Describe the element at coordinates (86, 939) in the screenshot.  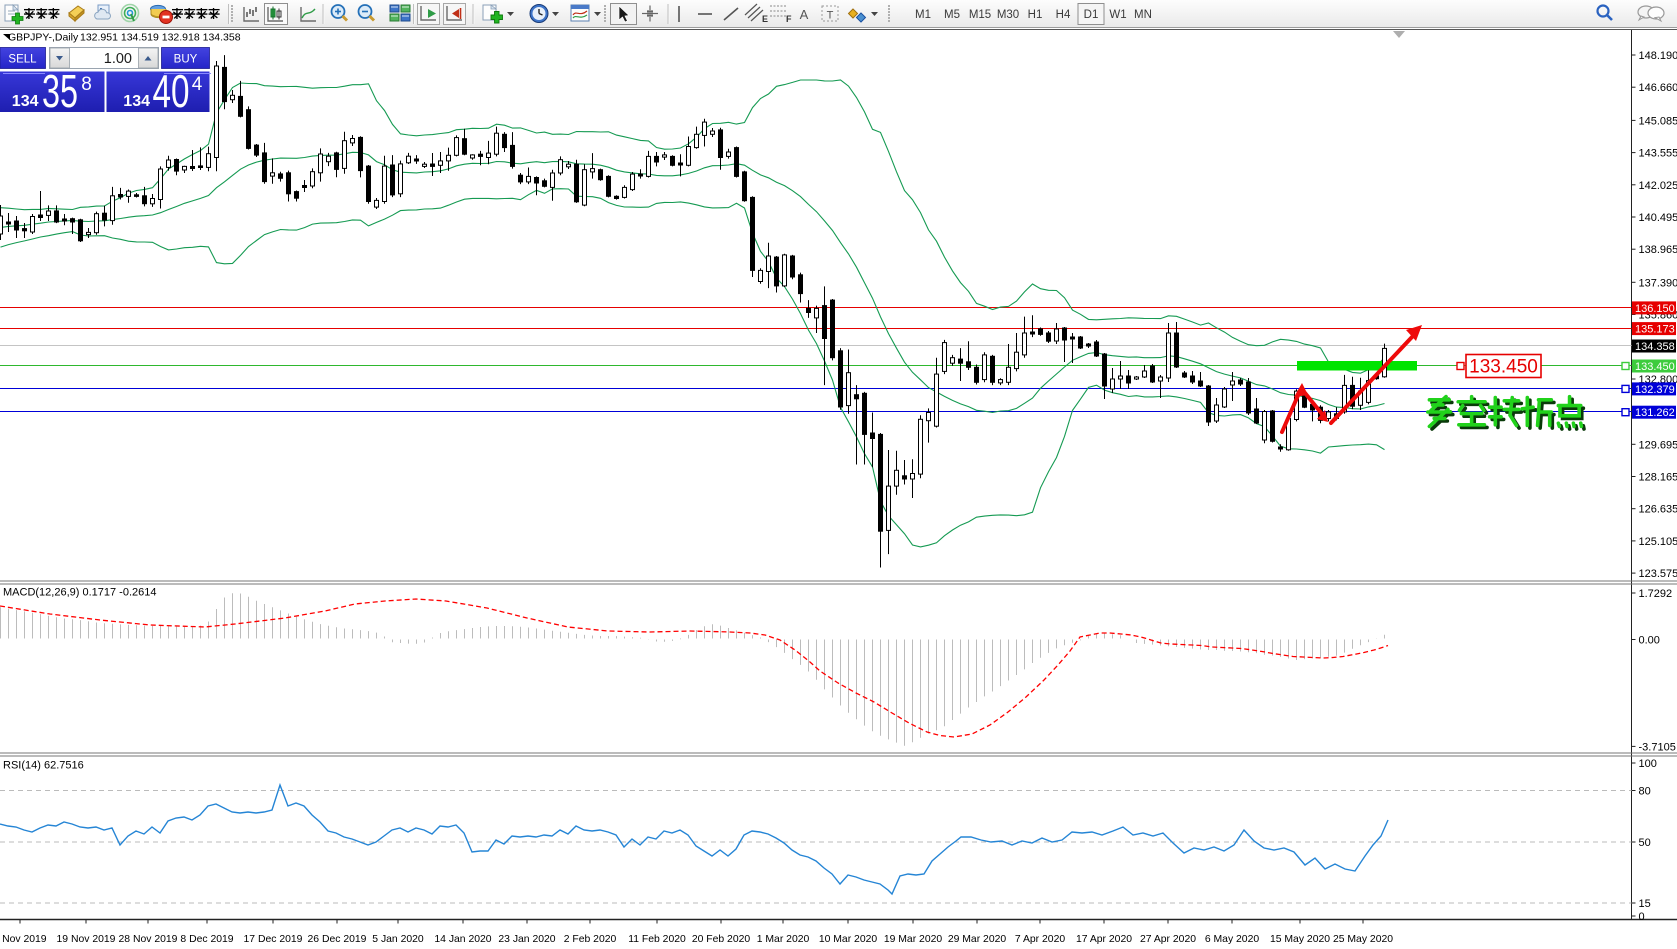
I see `svg-text: 19 Nov 2019` at that location.